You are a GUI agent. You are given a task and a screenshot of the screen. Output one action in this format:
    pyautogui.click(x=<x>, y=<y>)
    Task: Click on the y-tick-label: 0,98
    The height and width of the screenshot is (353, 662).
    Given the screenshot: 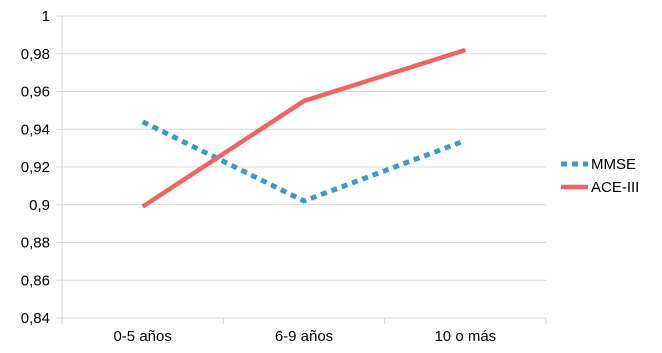 What is the action you would take?
    pyautogui.click(x=35, y=54)
    